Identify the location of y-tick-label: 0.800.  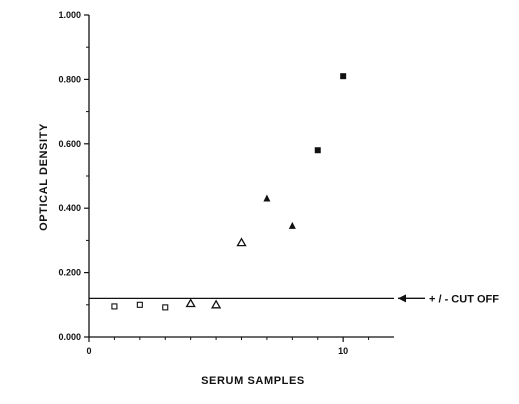
(69, 79).